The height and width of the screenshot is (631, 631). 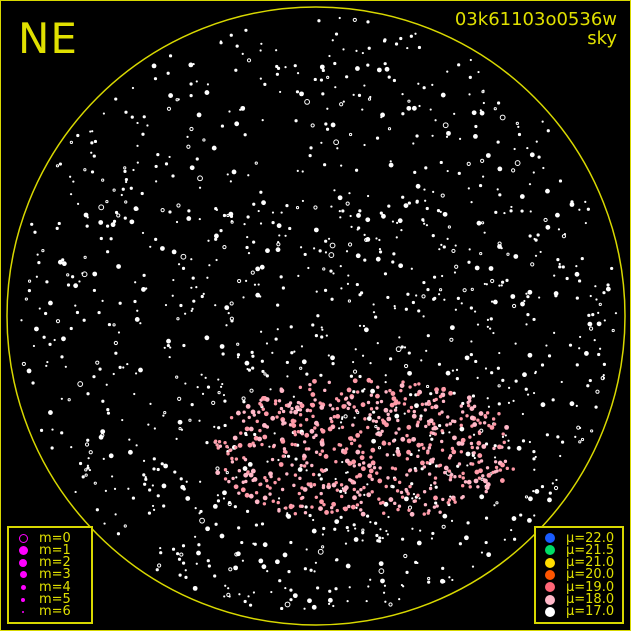 What do you see at coordinates (590, 563) in the screenshot?
I see `brightness-label: μ=21.0` at bounding box center [590, 563].